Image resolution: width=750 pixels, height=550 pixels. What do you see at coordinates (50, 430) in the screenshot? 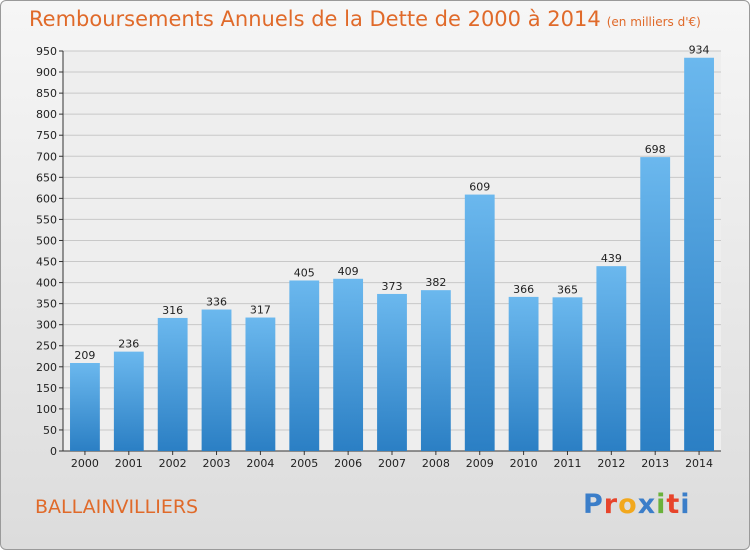
I see `y-tick-label: 50` at bounding box center [50, 430].